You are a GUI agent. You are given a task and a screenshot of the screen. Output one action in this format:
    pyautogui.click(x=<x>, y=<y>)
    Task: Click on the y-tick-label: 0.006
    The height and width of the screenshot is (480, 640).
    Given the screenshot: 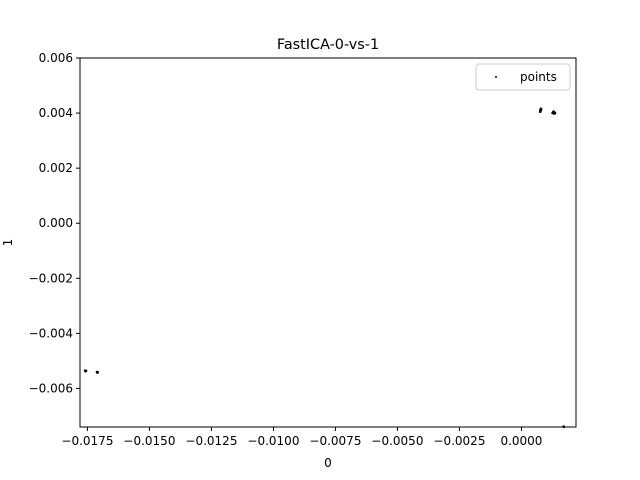 What is the action you would take?
    pyautogui.click(x=56, y=58)
    